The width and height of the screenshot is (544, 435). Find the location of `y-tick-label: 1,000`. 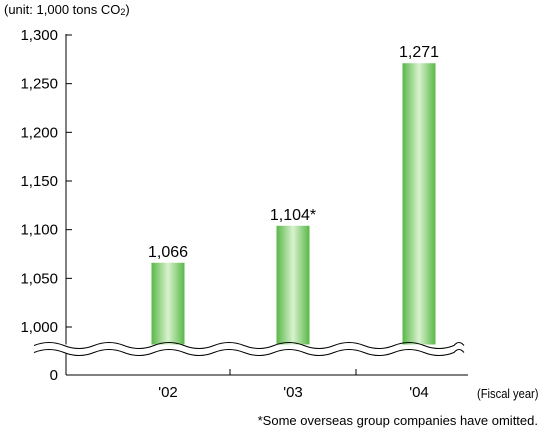

y-tick-label: 1,000 is located at coordinates (39, 327).